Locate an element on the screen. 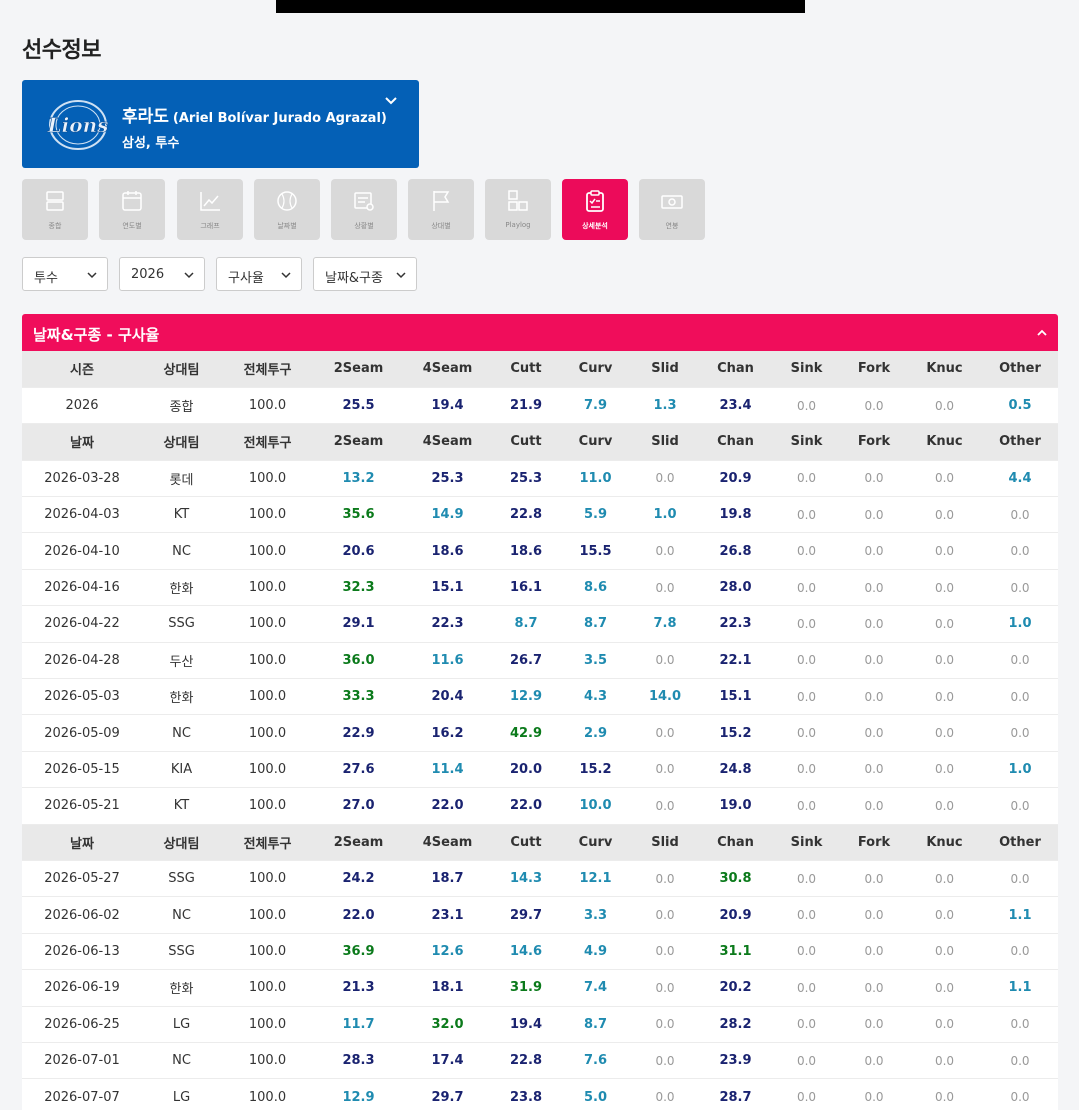  column-header: 상대팀 is located at coordinates (181, 842).